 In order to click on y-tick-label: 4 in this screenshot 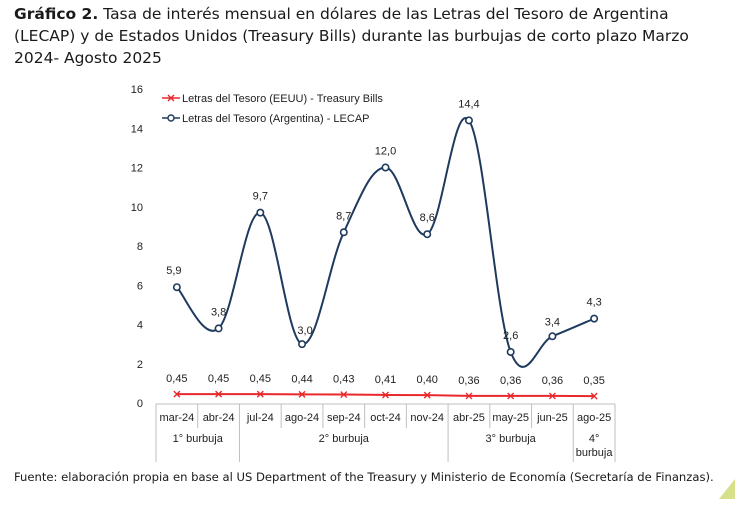, I will do `click(140, 326)`.